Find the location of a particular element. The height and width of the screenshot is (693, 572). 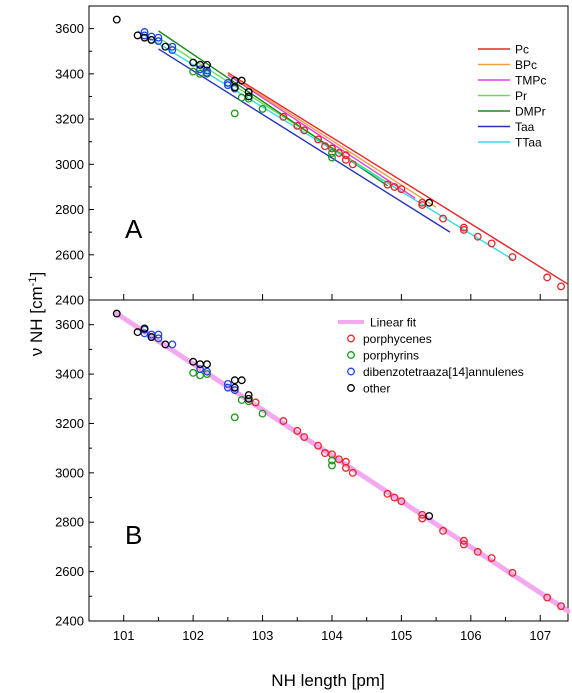

legend-label: dibenzotetraaza[14]annulenes is located at coordinates (443, 372).